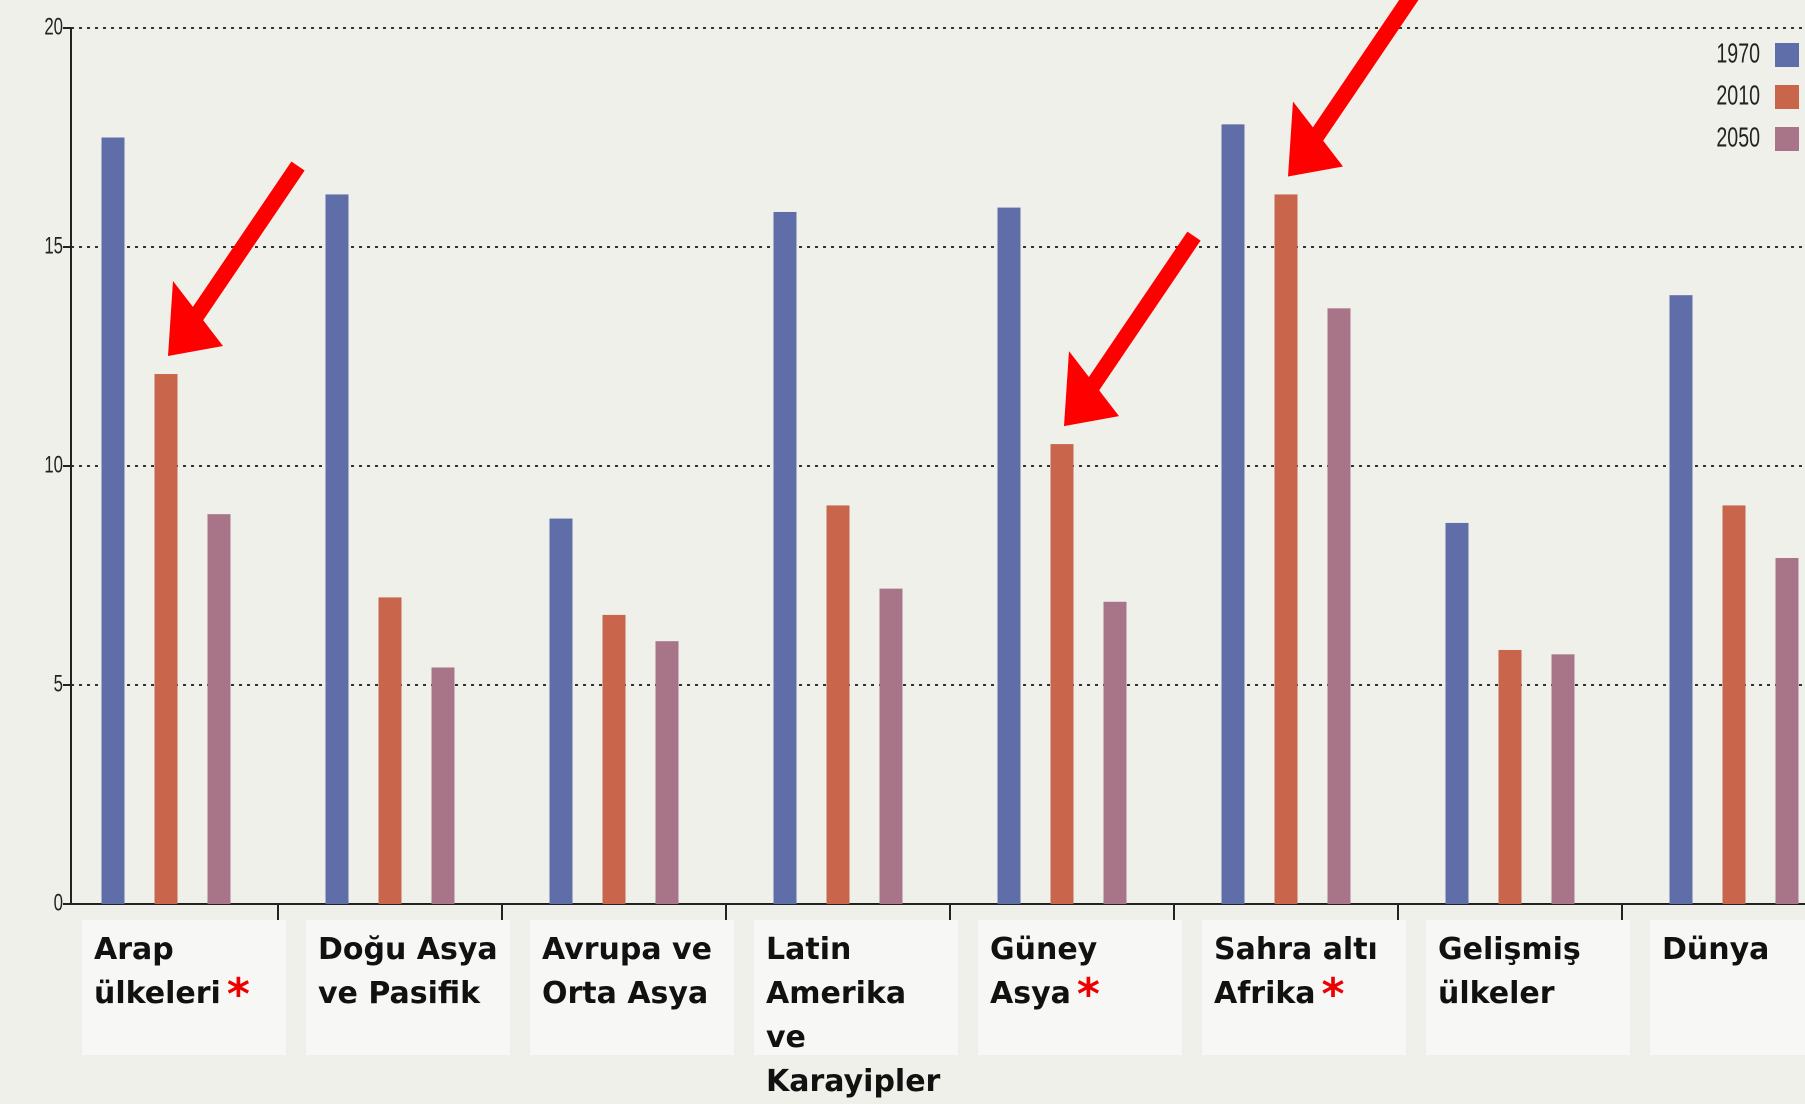  Describe the element at coordinates (1509, 971) in the screenshot. I see `x-tick-label: Gelişmiş ülkeler` at that location.